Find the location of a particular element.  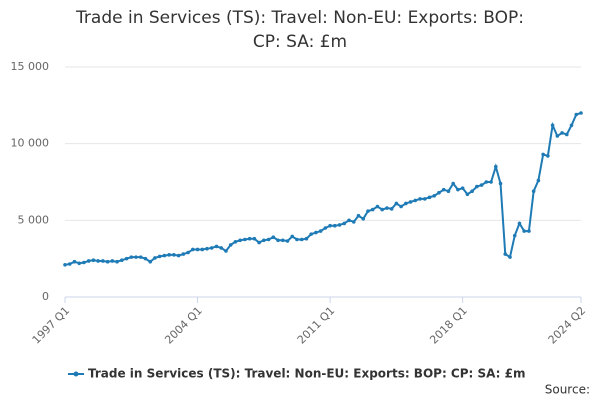

source: Source: is located at coordinates (567, 390).